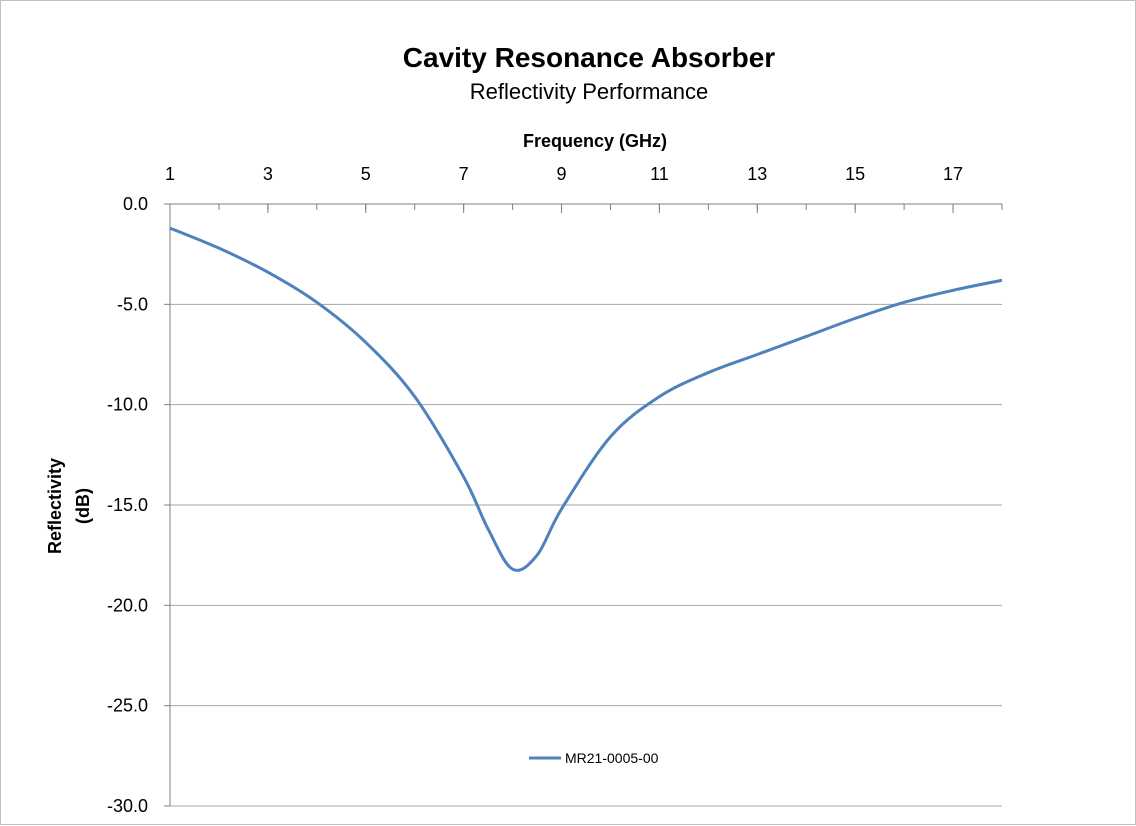 Image resolution: width=1136 pixels, height=826 pixels. What do you see at coordinates (366, 174) in the screenshot?
I see `x-tick-label: 5` at bounding box center [366, 174].